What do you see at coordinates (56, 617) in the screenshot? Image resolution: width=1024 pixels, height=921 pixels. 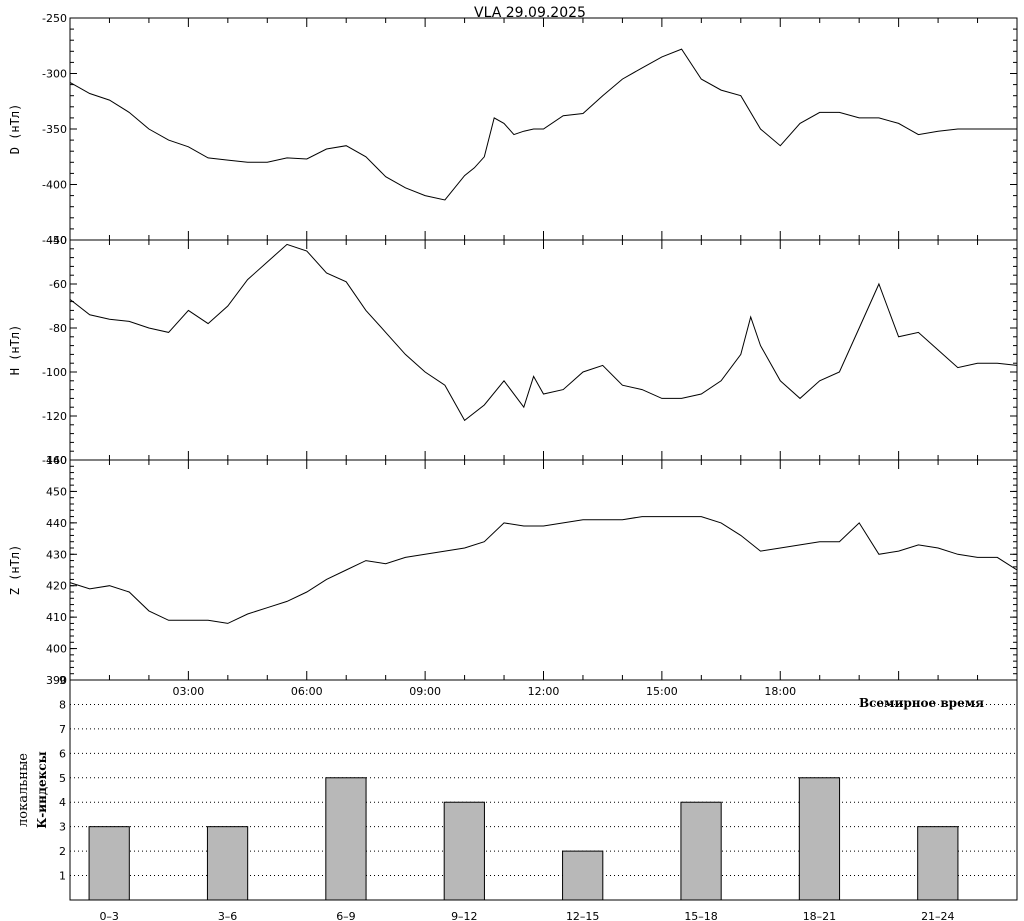 I see `y-tick-label: 410` at bounding box center [56, 617].